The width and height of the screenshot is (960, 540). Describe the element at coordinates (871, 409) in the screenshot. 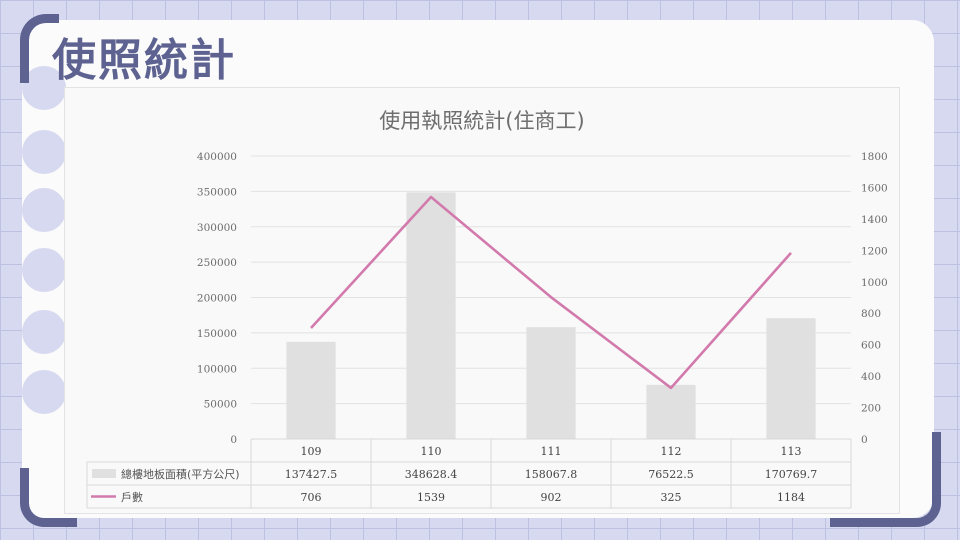

I see `y-right-tick-label: 200` at that location.